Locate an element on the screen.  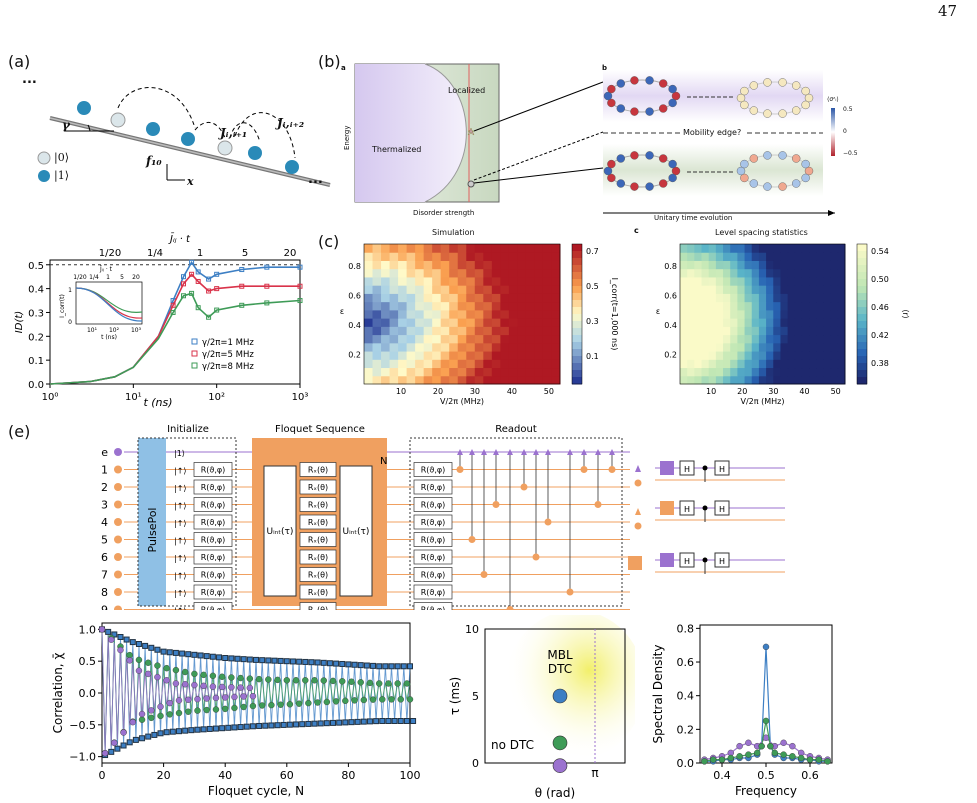
init-ket: |↑⟩ is located at coordinates (180, 541).